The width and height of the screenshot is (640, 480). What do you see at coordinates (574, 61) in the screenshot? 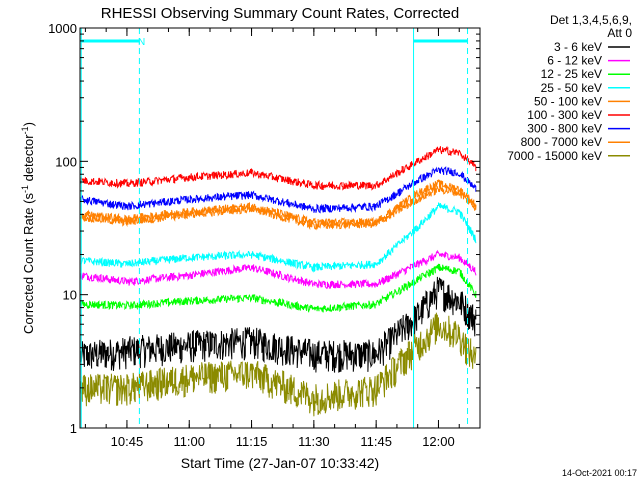
I see `legend-label-2: 6 - 12 keV` at bounding box center [574, 61].